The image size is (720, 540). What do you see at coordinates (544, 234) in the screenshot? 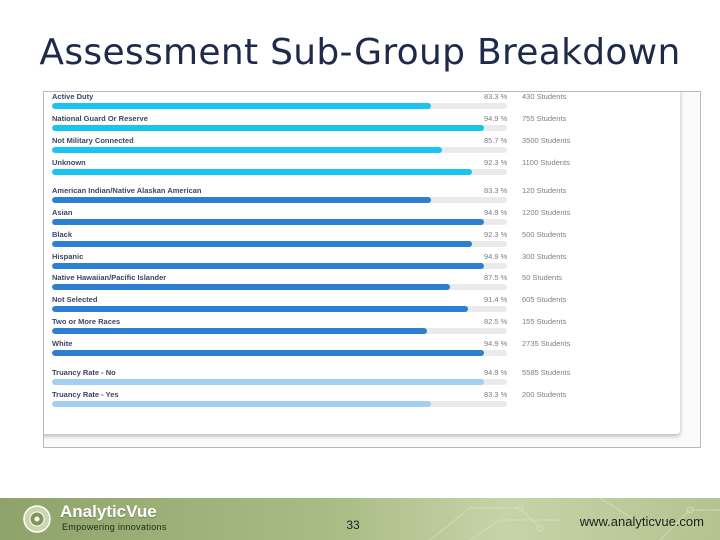
I see `subgroup-student-count: 500 Students` at bounding box center [544, 234].